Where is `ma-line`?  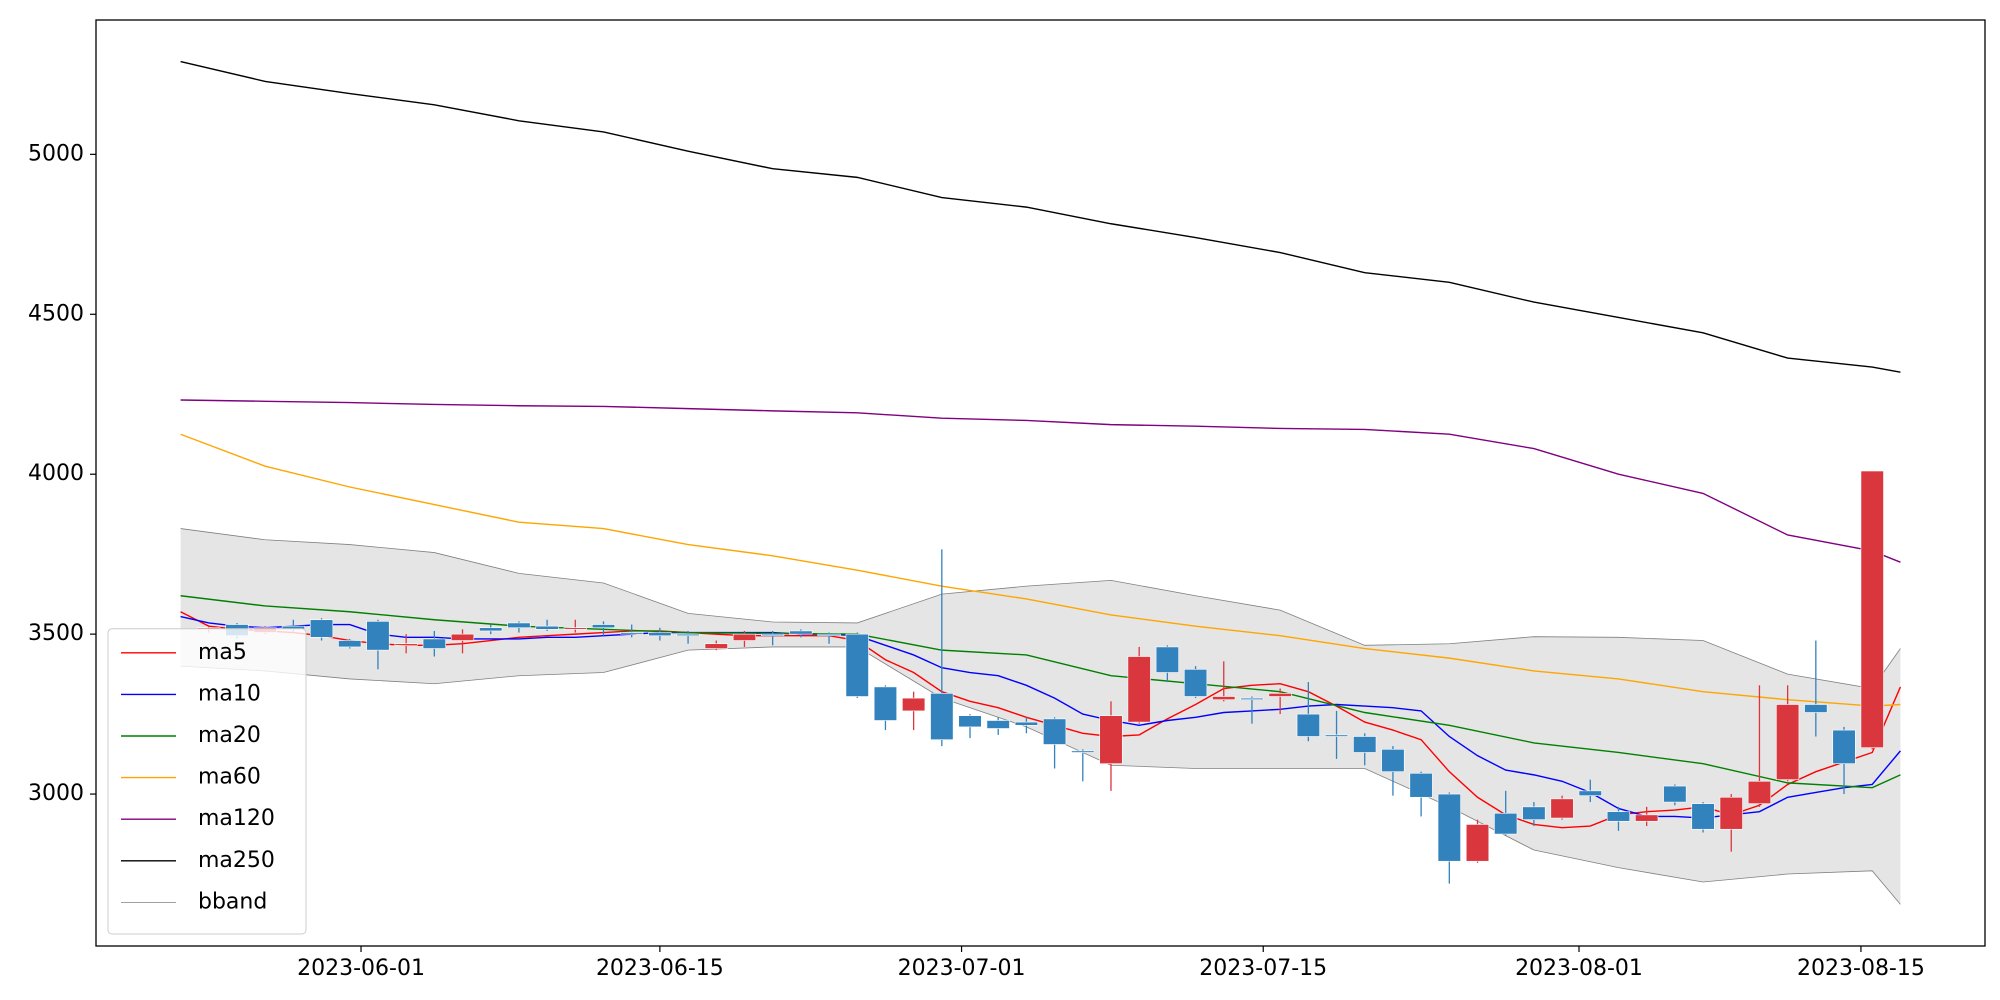 ma-line is located at coordinates (1040, 481).